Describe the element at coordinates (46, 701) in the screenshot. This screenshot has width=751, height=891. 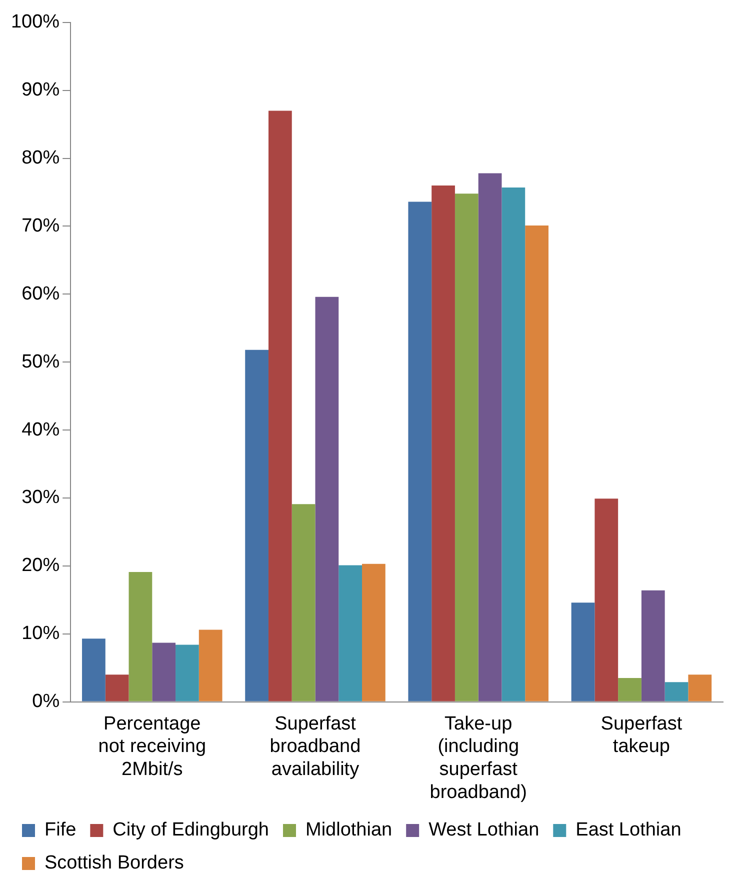
I see `y-tick-label: 0%` at that location.